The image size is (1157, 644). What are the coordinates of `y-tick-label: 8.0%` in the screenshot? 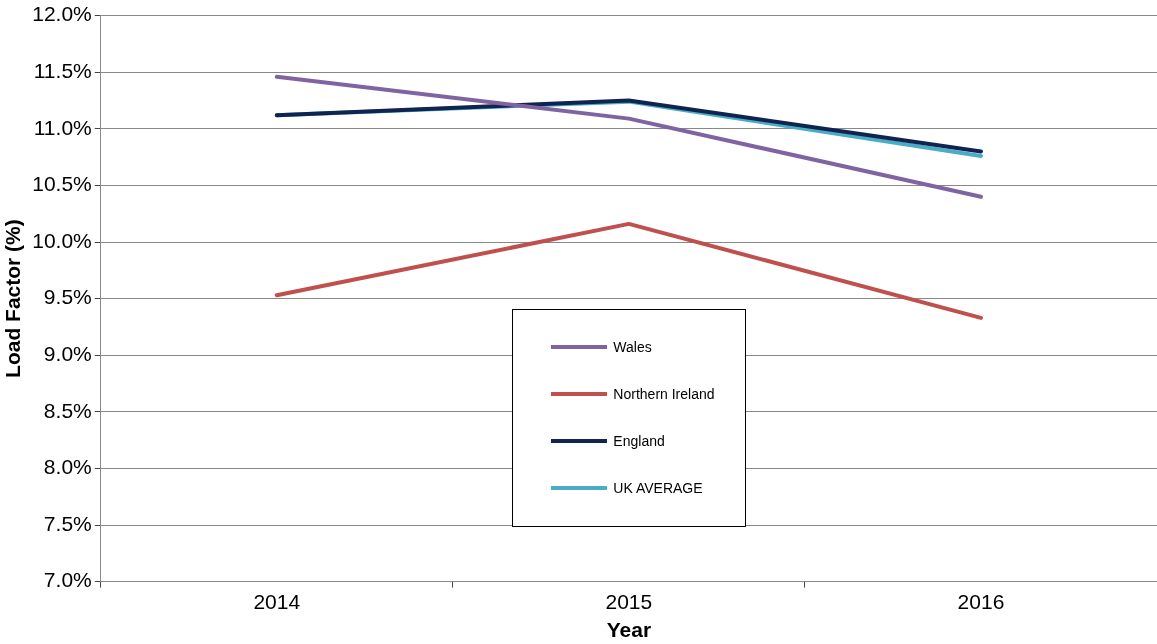 It's located at (67, 467).